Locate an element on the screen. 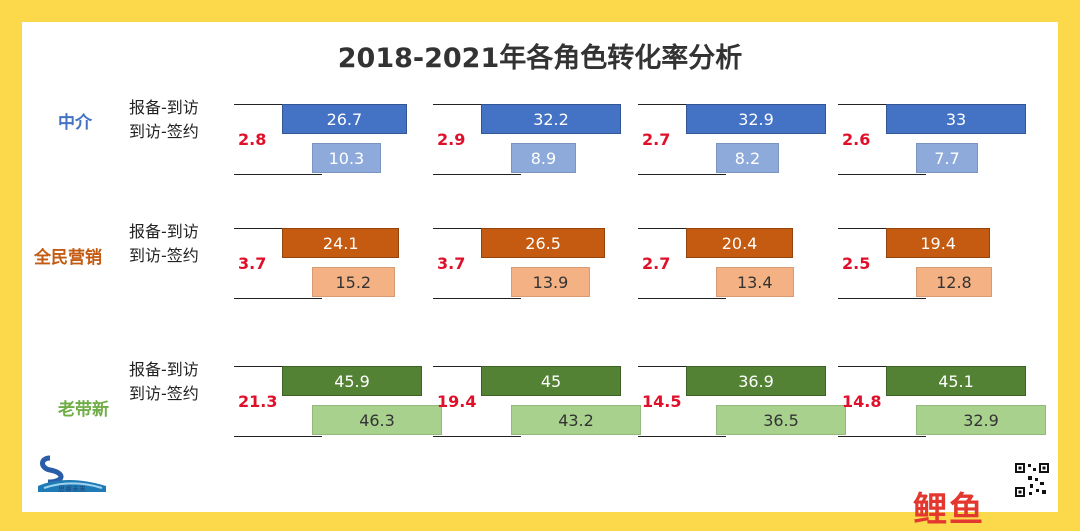  bar-report-visit: 33 is located at coordinates (956, 119).